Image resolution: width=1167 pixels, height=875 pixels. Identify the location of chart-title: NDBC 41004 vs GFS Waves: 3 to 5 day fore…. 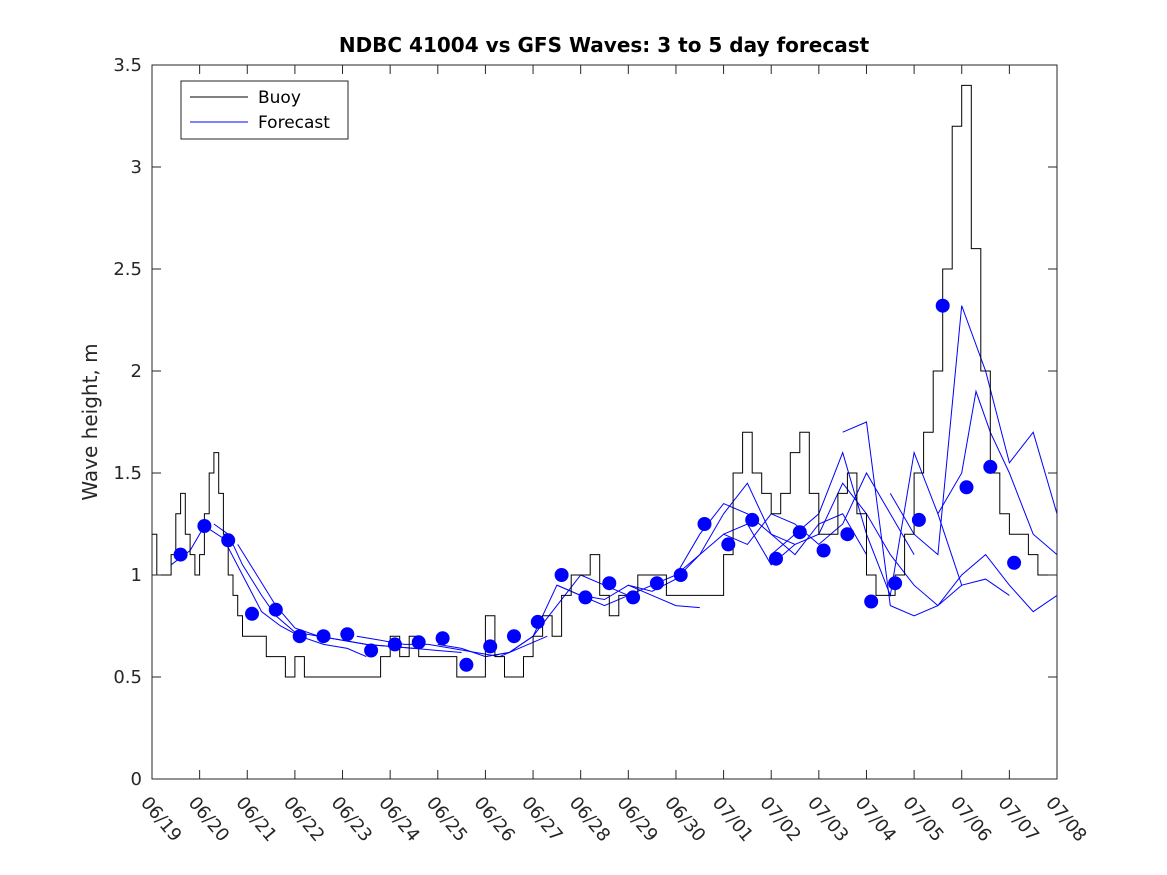
(604, 45).